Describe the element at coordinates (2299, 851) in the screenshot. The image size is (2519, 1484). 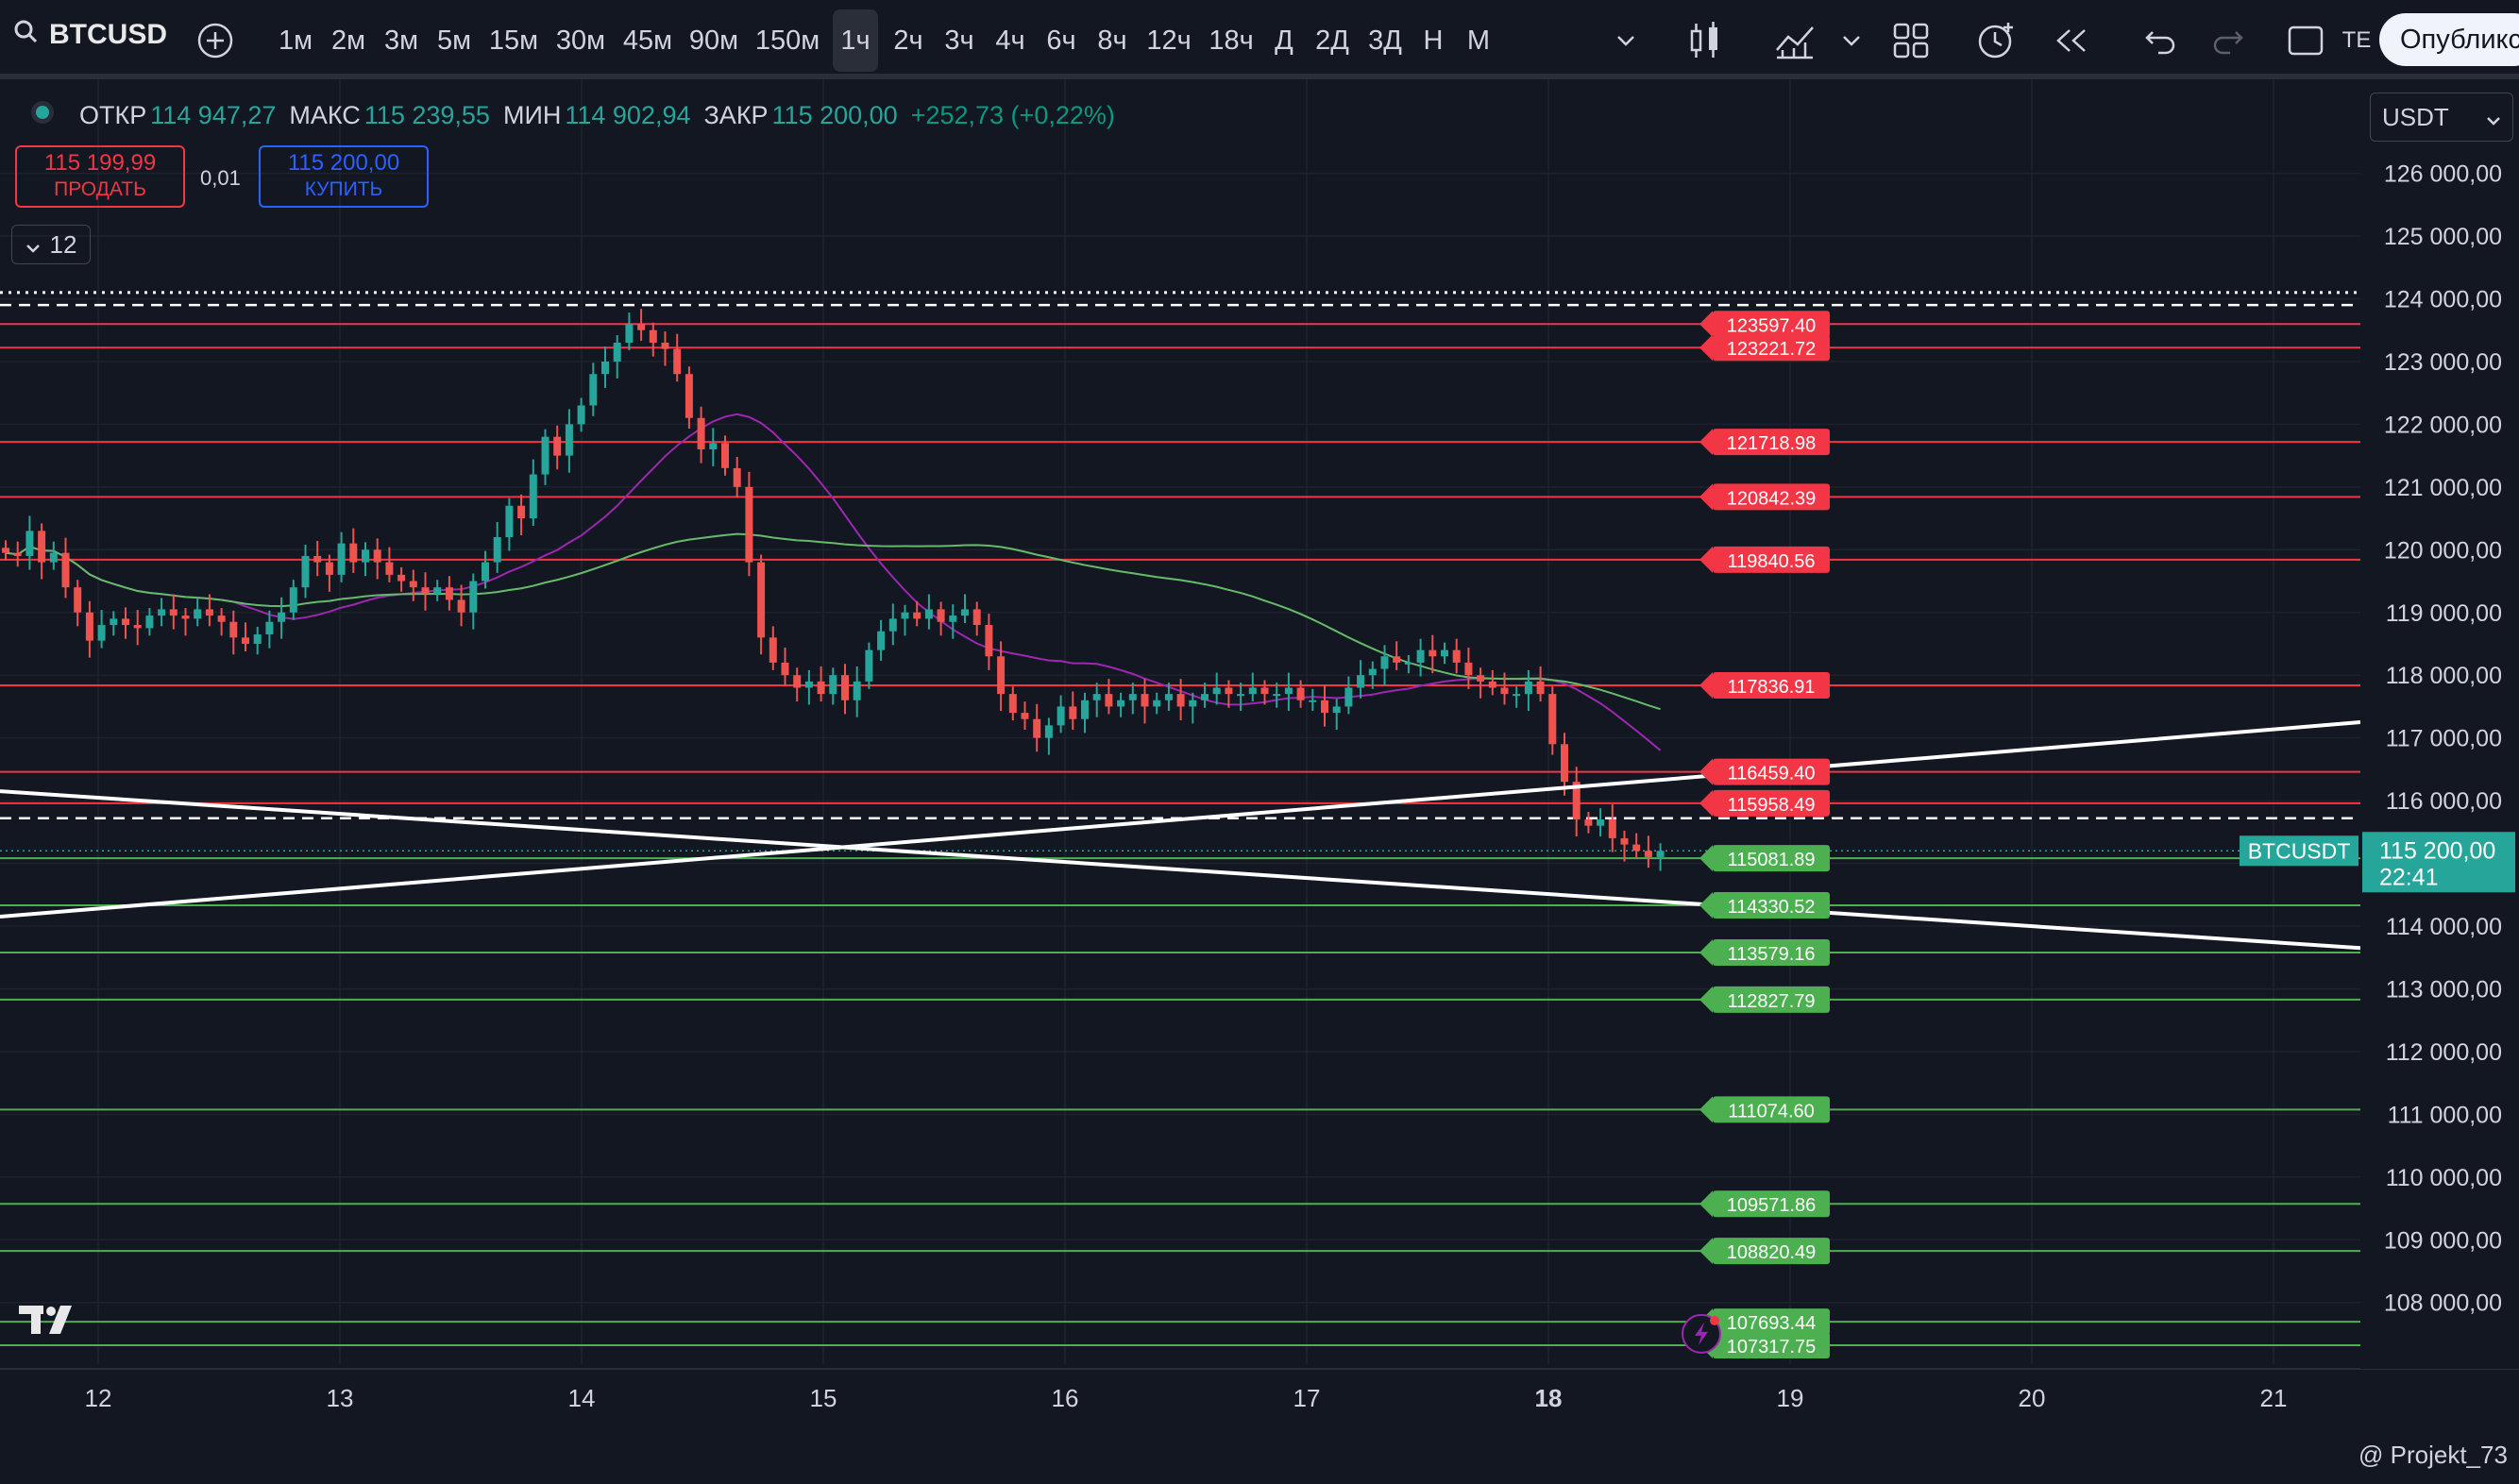
I see `symbol-price-tag` at that location.